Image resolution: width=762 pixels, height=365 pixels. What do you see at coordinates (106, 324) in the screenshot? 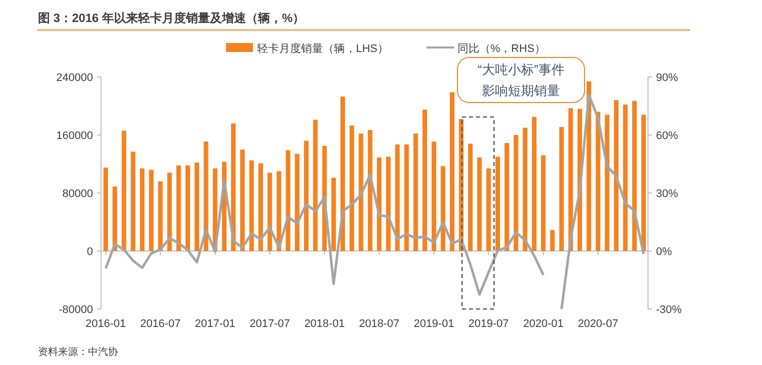
I see `x-tick-label: 2016-01` at bounding box center [106, 324].